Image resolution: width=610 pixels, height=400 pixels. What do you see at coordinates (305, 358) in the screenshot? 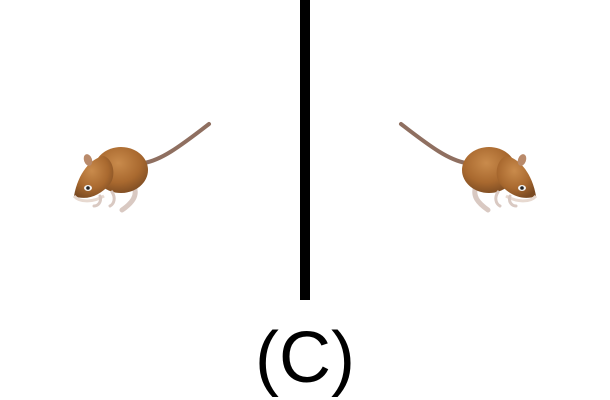
I see `panel-label: (C)` at bounding box center [305, 358].